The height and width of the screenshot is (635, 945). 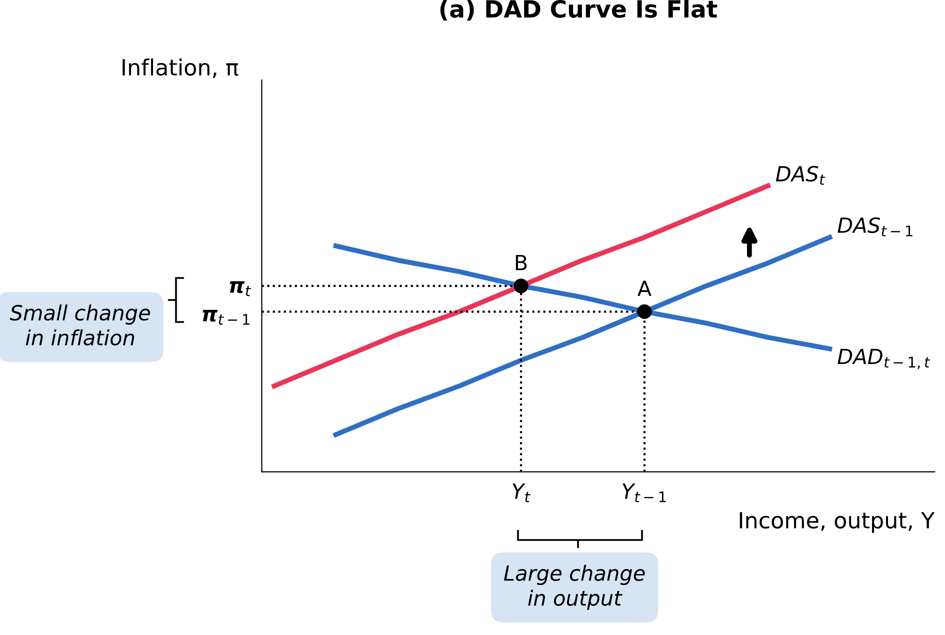 What do you see at coordinates (645, 288) in the screenshot?
I see `series-label: A` at bounding box center [645, 288].